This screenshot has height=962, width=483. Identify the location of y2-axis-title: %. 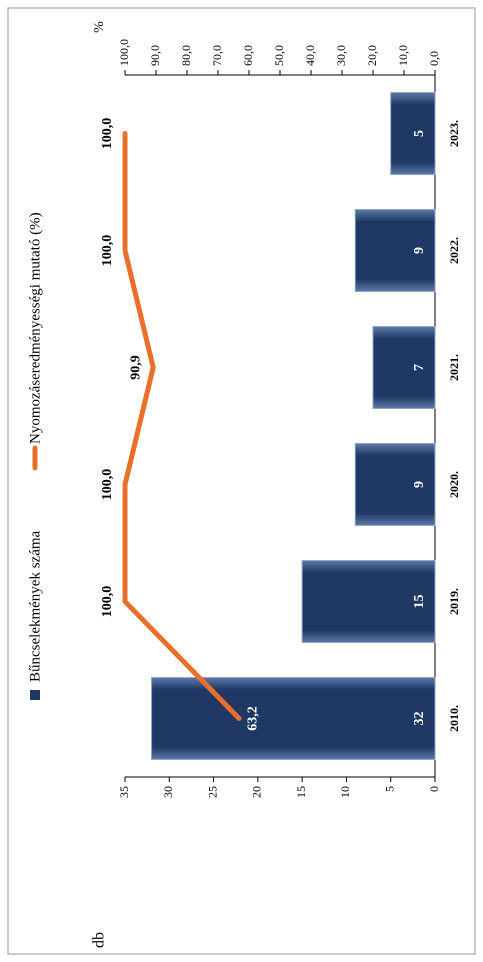
(99, 27).